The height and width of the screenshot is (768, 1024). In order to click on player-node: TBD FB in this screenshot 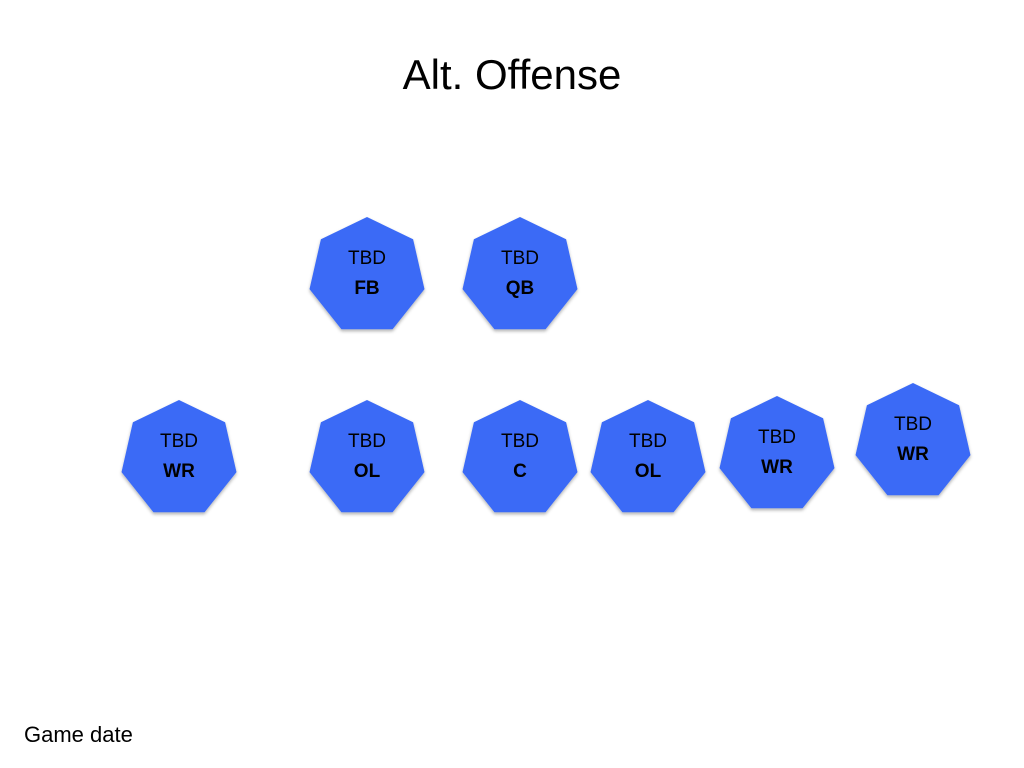, I will do `click(367, 273)`.